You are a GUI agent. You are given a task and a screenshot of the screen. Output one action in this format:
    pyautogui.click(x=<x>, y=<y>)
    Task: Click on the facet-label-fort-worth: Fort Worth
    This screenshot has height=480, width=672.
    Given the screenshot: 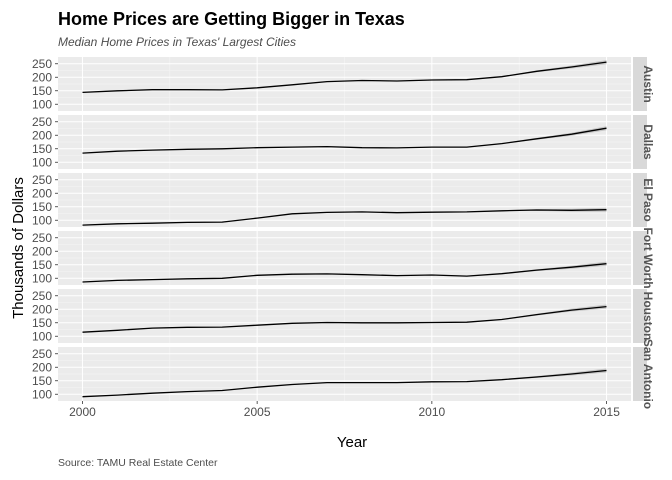 What is the action you would take?
    pyautogui.click(x=648, y=257)
    